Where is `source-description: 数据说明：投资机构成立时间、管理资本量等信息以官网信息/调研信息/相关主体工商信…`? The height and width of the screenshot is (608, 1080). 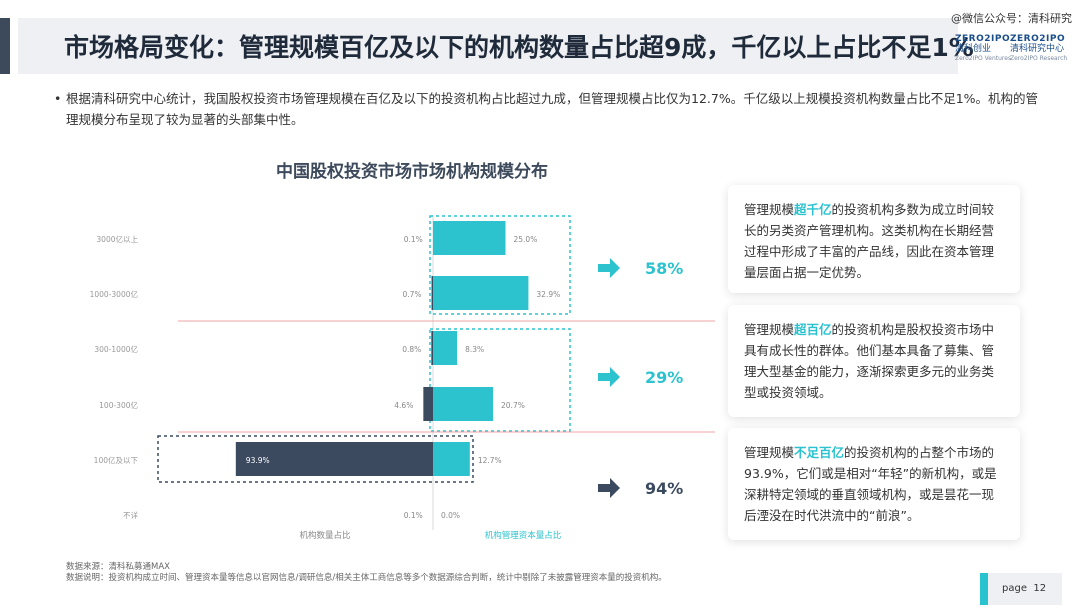
source-description: 数据说明：投资机构成立时间、管理资本量等信息以官网信息/调研信息/相关主体工商信… is located at coordinates (366, 578).